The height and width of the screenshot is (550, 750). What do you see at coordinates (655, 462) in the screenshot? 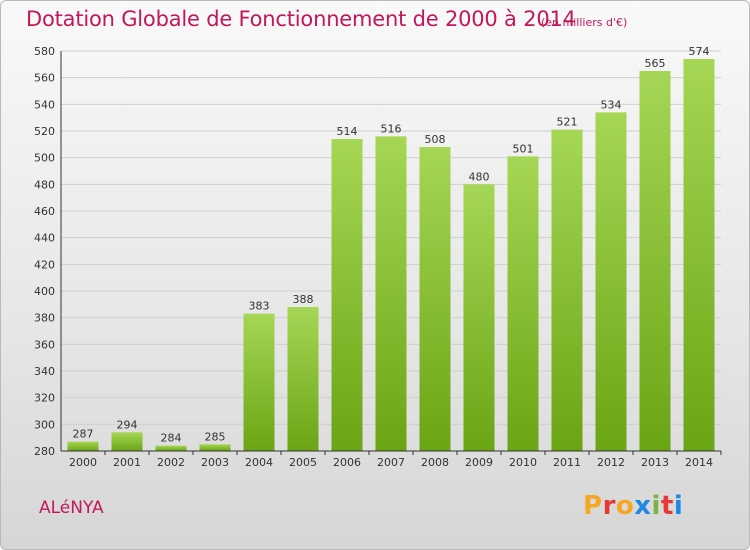
I see `x-tick-label: 2013` at bounding box center [655, 462].